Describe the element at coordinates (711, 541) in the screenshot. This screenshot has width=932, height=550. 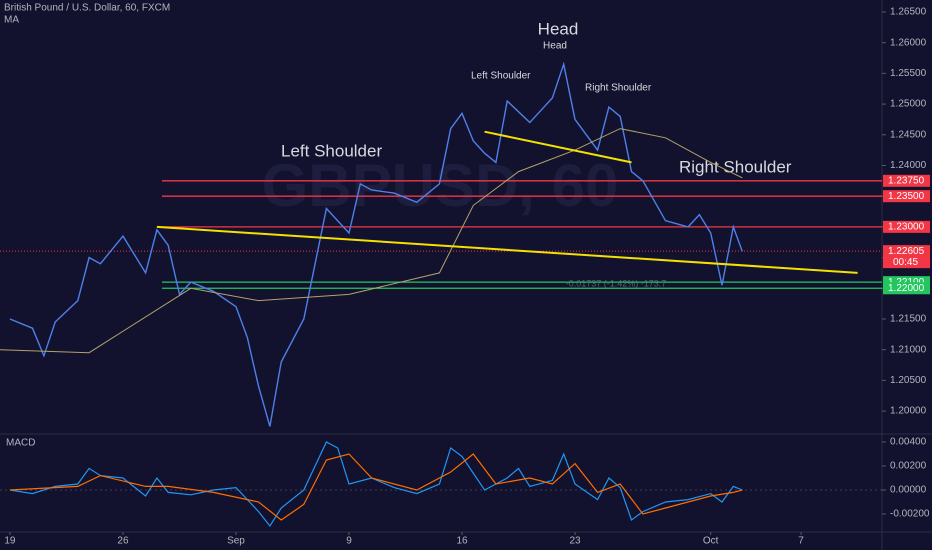
I see `x-tick-label: Oct` at that location.